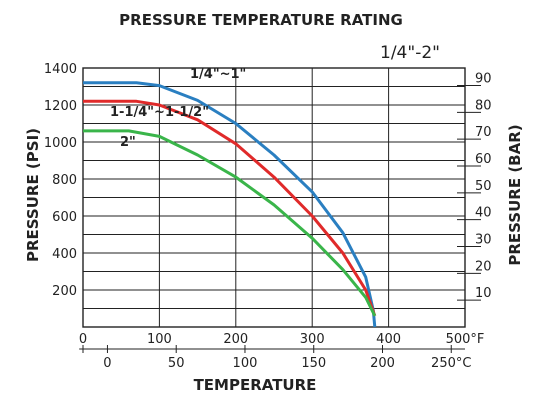  What do you see at coordinates (159, 112) in the screenshot?
I see `series-label-1: 1-1/4"~1-1/2"` at bounding box center [159, 112].